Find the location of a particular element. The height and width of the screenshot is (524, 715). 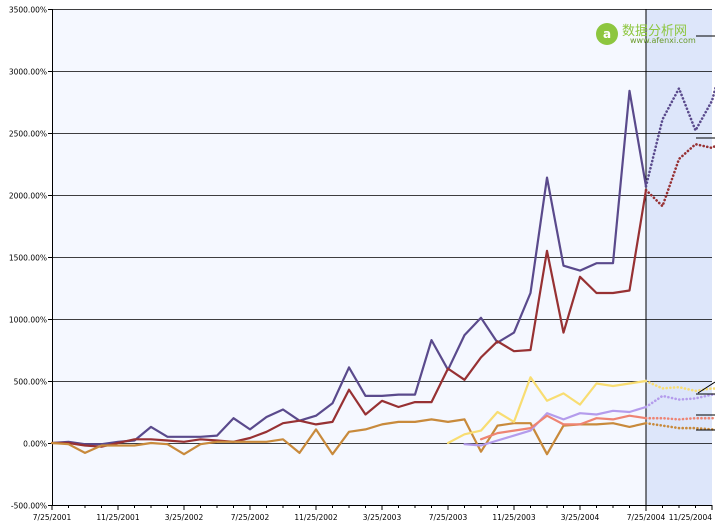

y-tick-label: 500.00% is located at coordinates (30, 382).